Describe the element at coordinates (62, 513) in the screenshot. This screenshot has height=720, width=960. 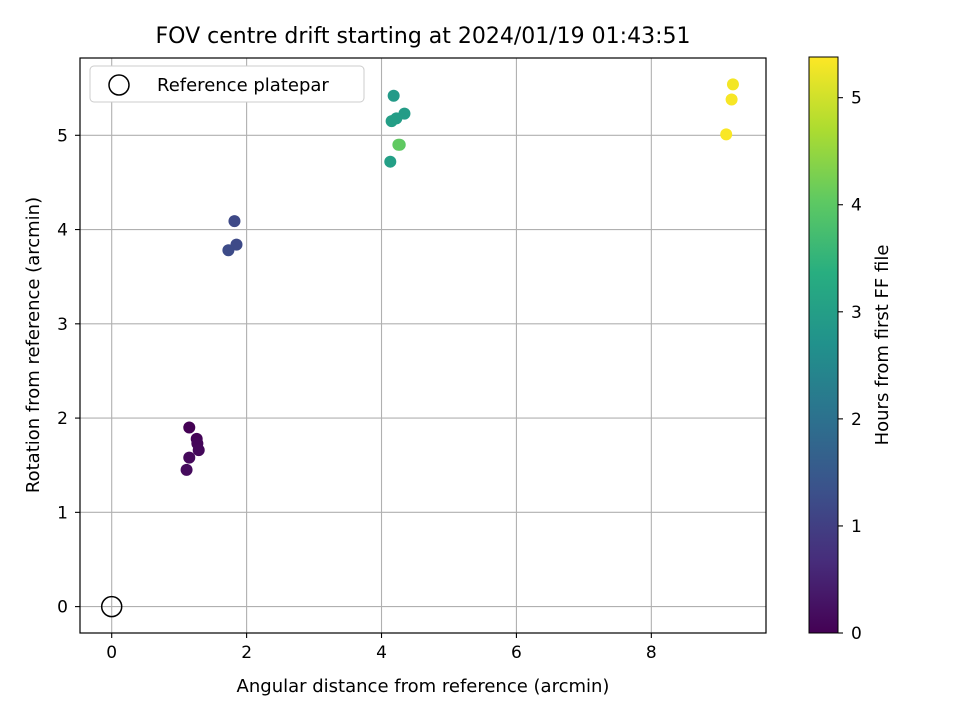
I see `y-tick-label: 1` at that location.